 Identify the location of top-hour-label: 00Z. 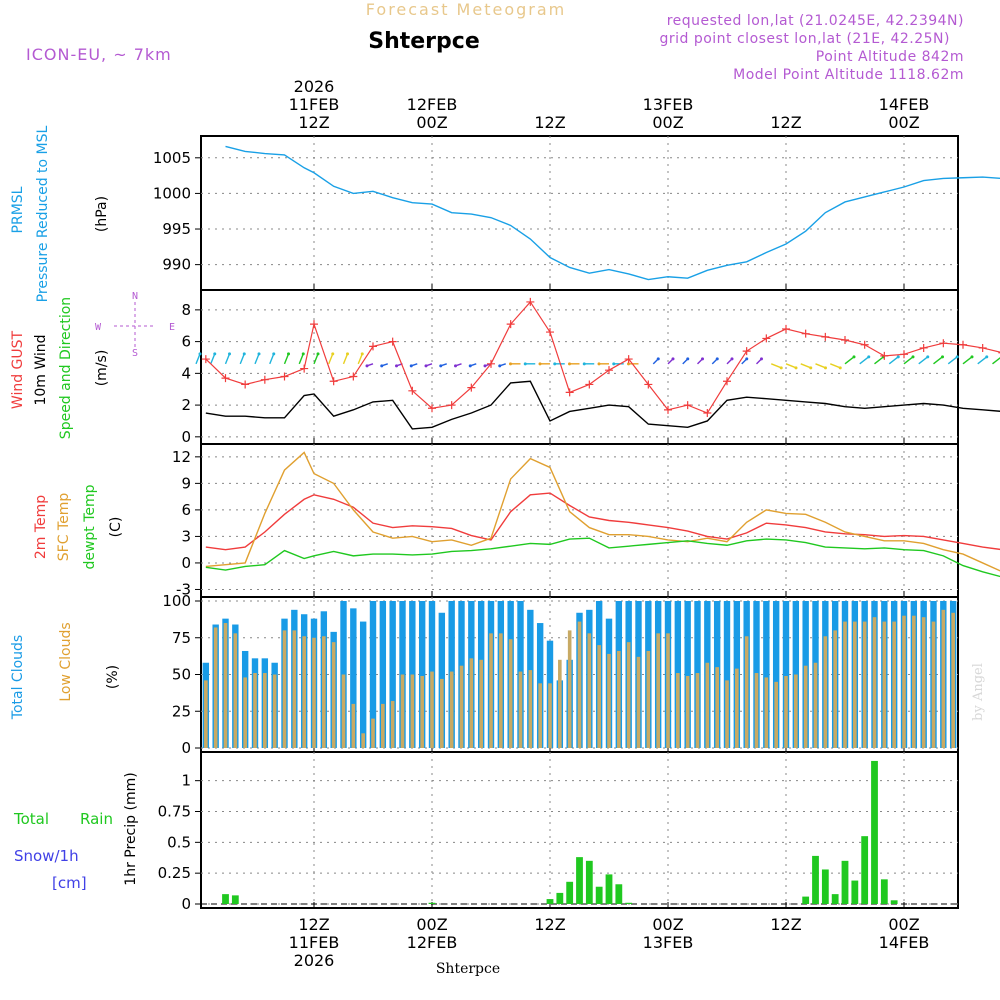
(903, 122).